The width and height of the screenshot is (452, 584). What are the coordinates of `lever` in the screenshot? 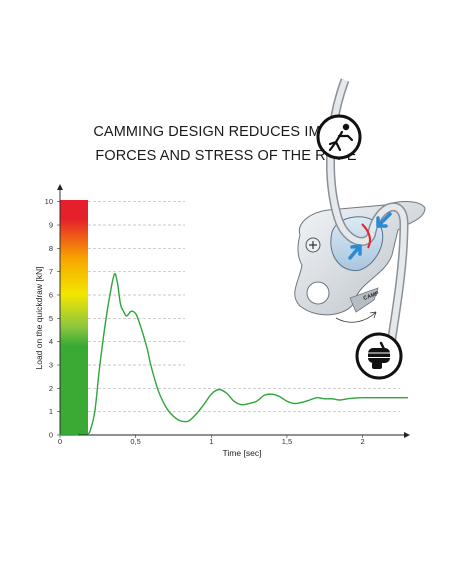 It's located at (364, 300).